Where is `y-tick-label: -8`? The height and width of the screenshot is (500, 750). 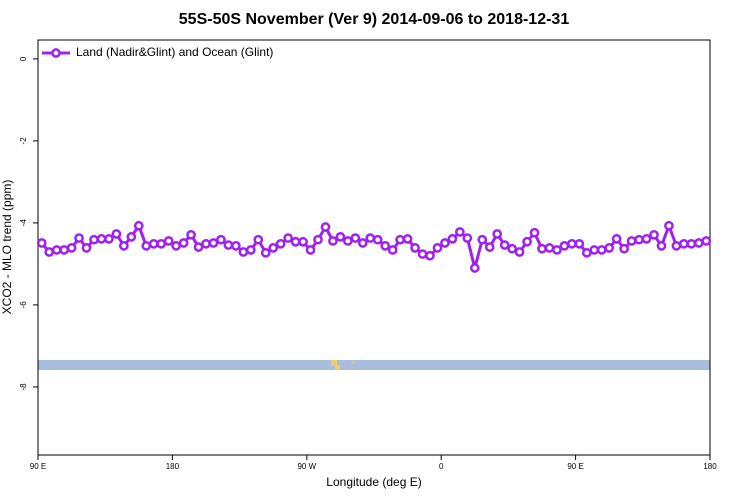
y-tick-label: -8 is located at coordinates (23, 387).